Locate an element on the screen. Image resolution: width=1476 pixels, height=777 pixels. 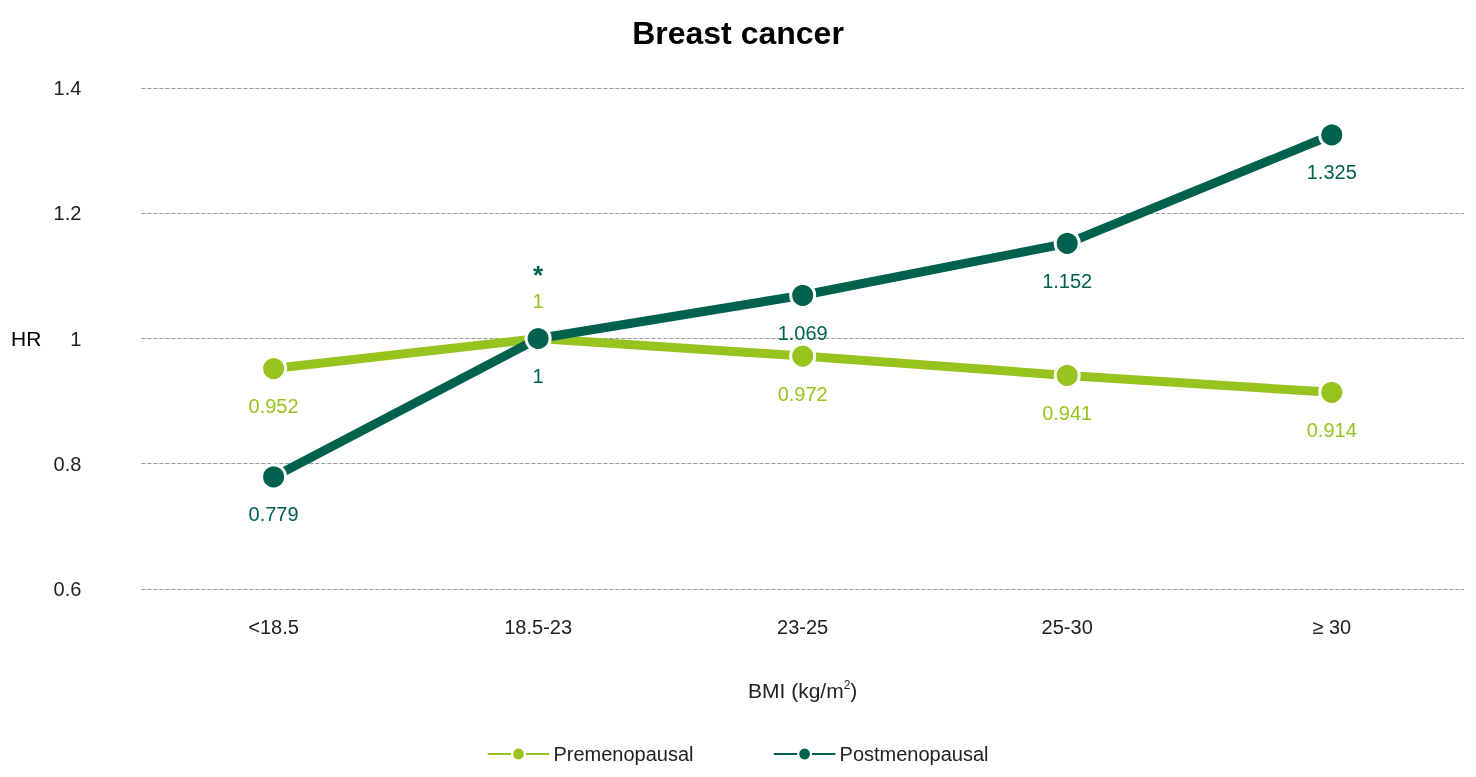
data-label: 0.972 is located at coordinates (802, 393).